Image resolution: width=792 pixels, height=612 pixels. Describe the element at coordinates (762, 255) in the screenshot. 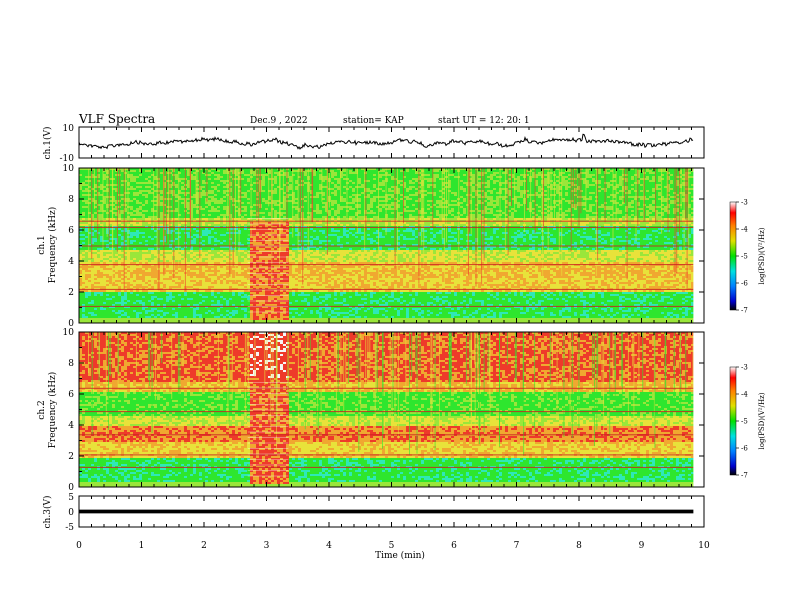

I see `ch1-colorbar-label: log(PSD)(V²/Hz)` at that location.